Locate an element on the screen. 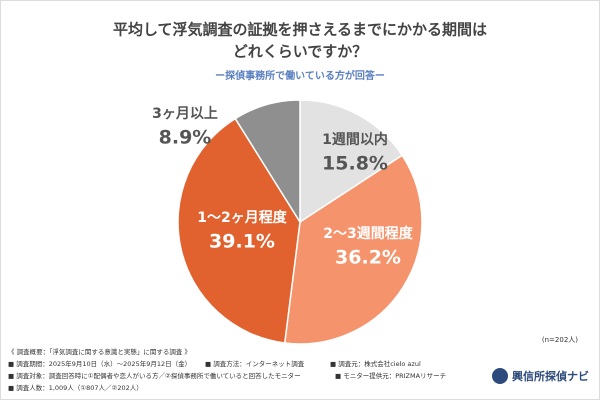  survey-heading: 《 調査概要：「浮気調査に関する意識と実態」に関する調査 》 is located at coordinates (99, 351).